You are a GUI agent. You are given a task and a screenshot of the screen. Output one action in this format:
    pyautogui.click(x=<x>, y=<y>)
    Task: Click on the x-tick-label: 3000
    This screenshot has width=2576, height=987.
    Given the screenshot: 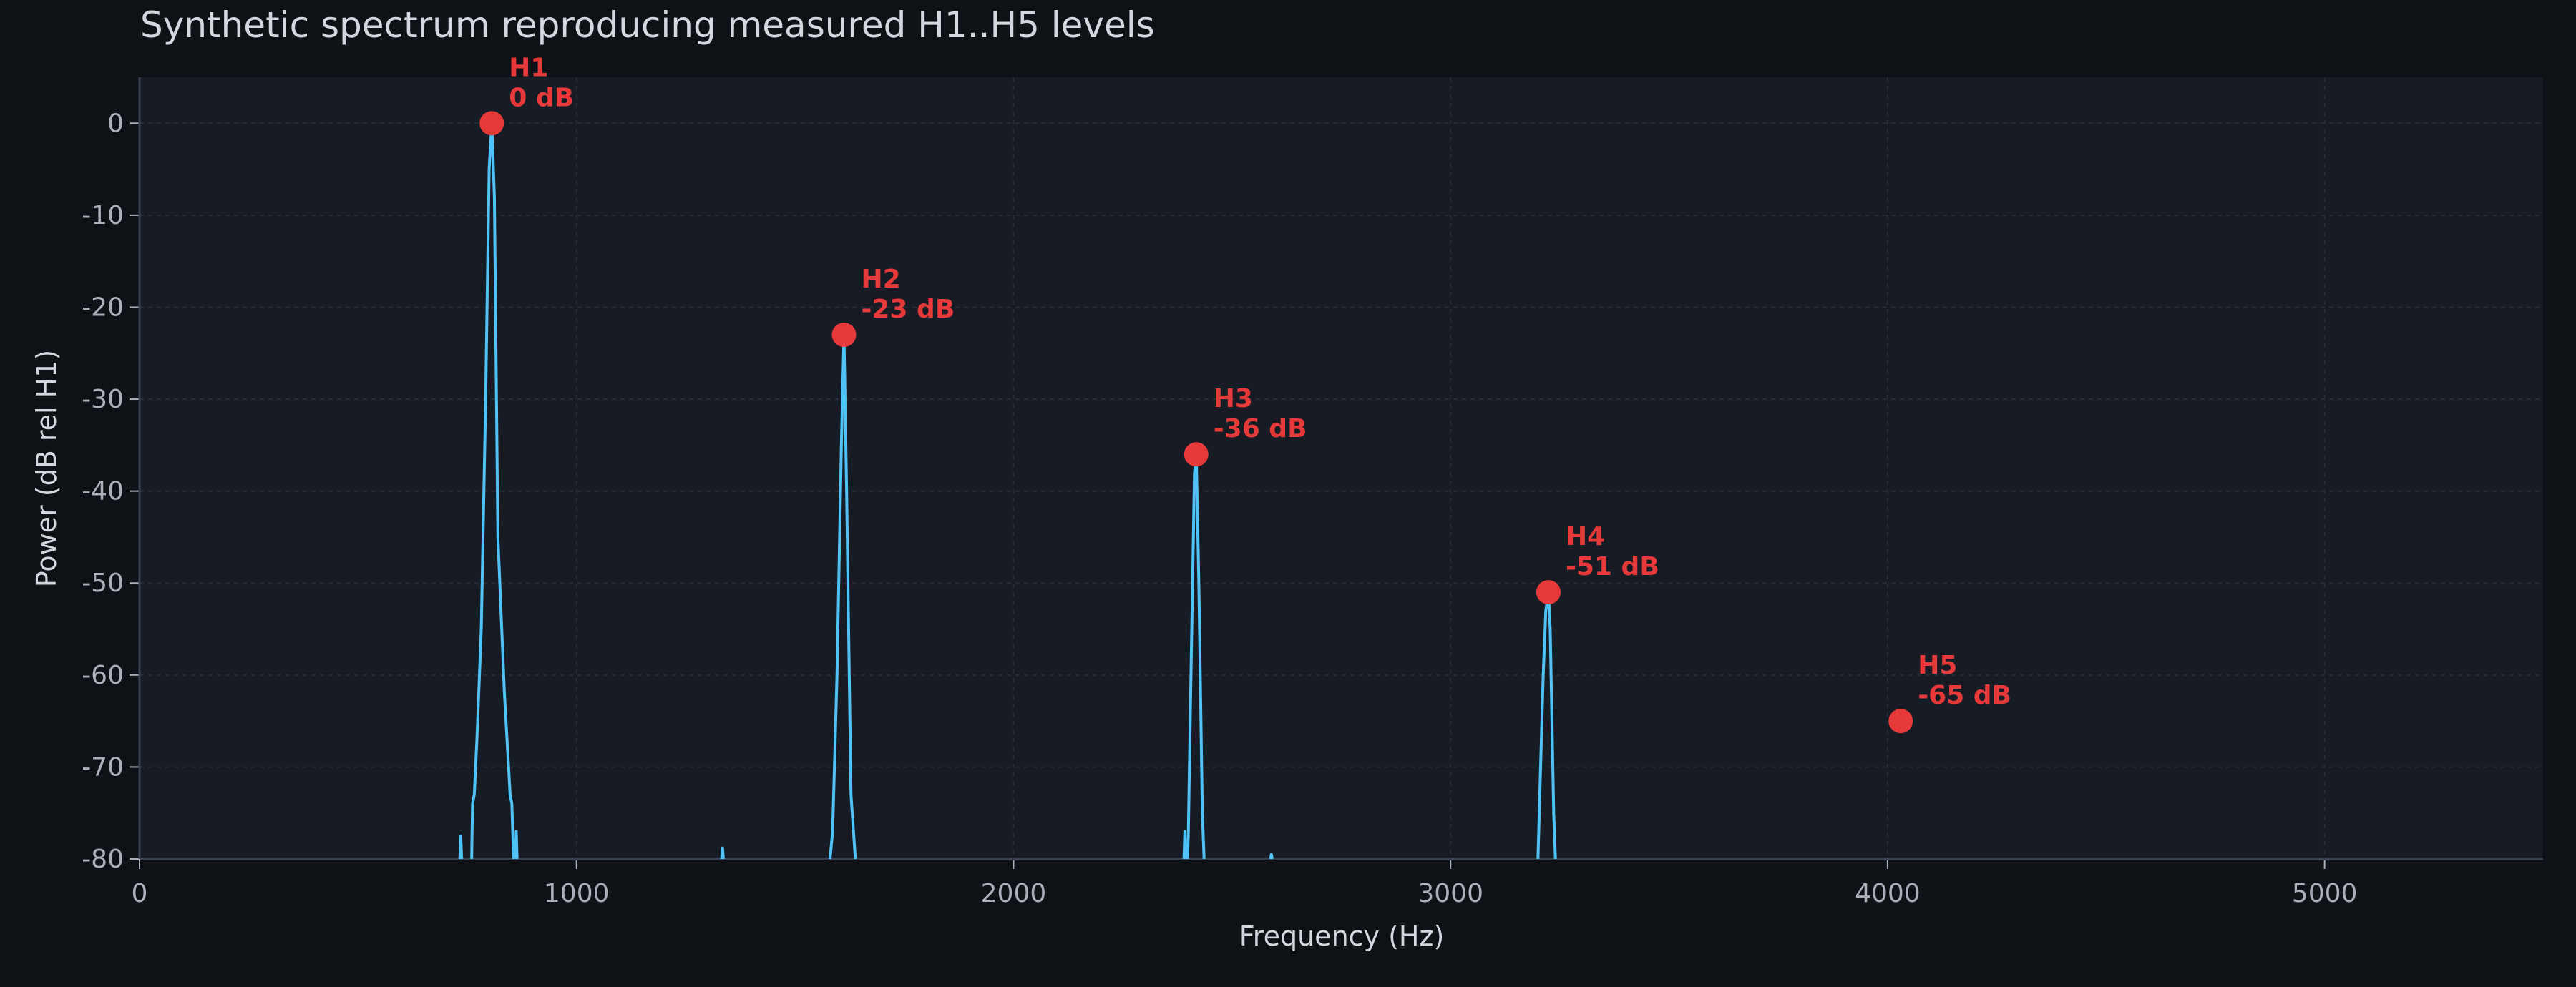 What is the action you would take?
    pyautogui.click(x=1450, y=893)
    